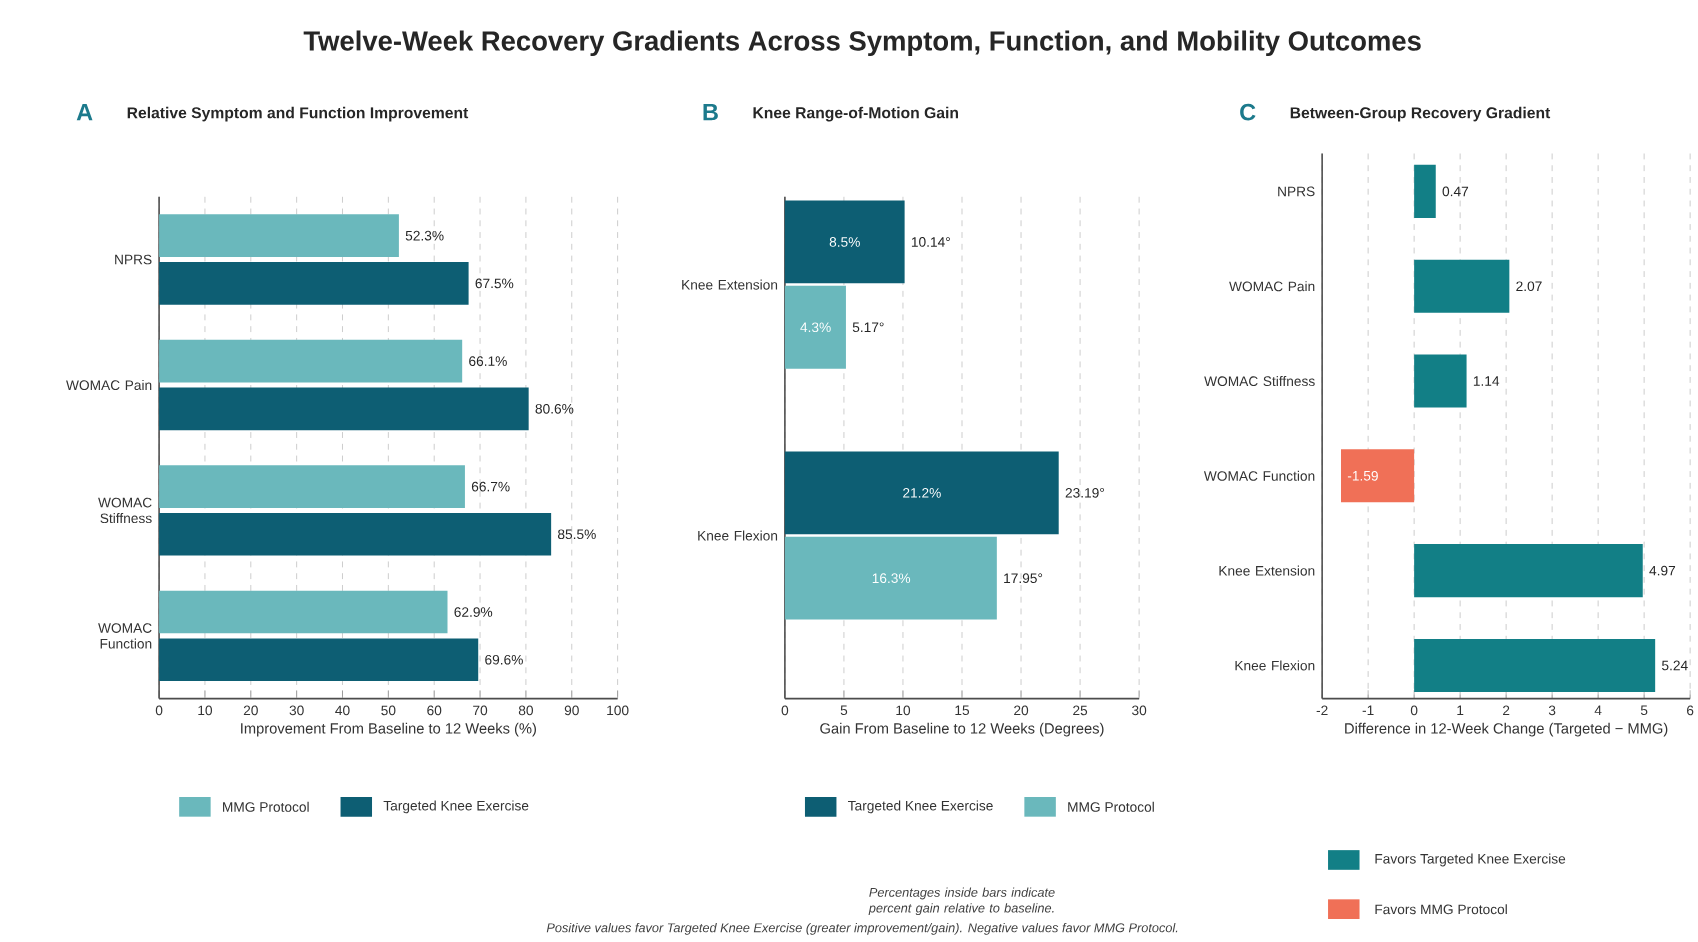 The height and width of the screenshot is (942, 1698). I want to click on text: A, so click(84, 111).